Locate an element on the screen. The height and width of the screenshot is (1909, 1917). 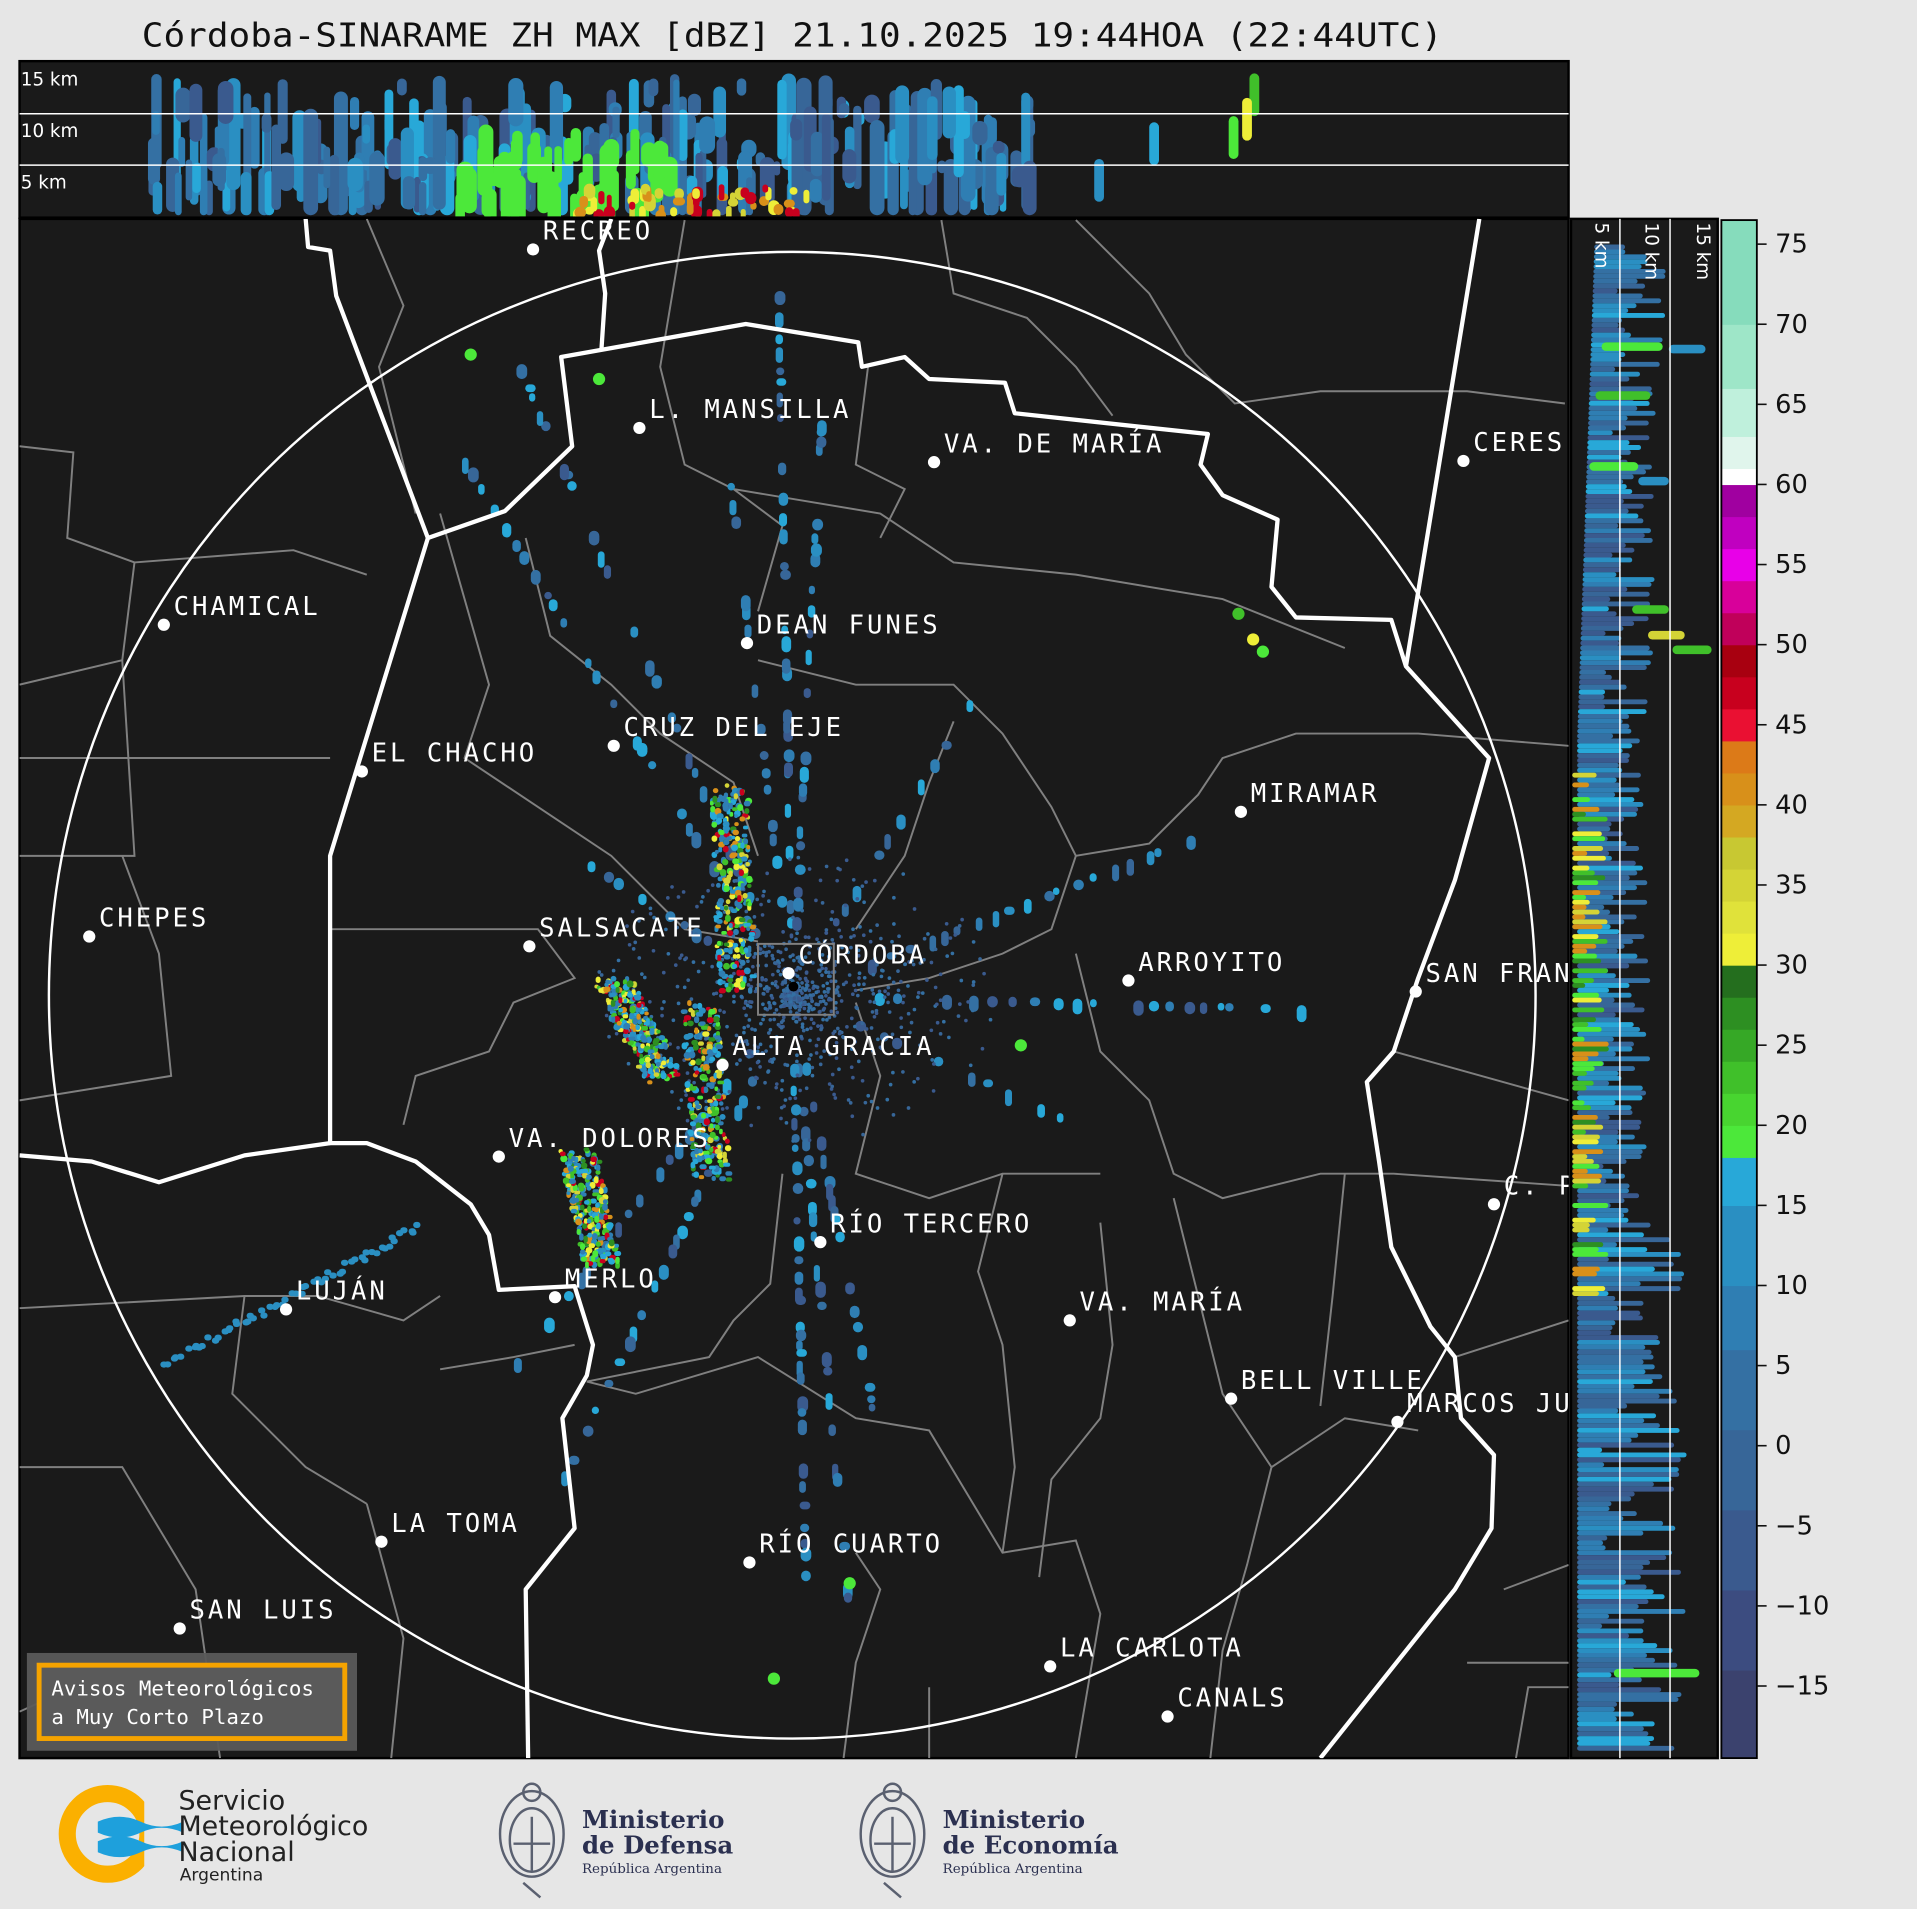
city-marker: SAN LUIS is located at coordinates (255, 1615).